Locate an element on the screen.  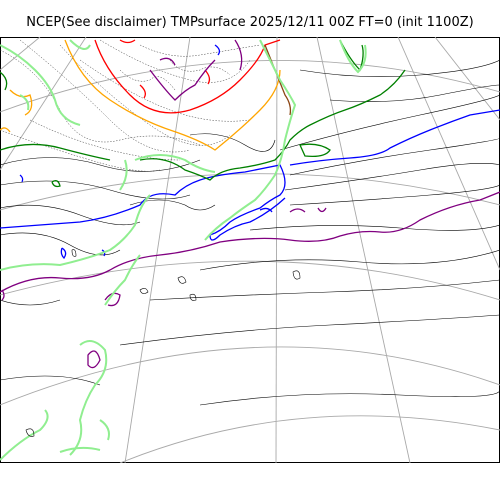
orange-contours is located at coordinates (140, 95).